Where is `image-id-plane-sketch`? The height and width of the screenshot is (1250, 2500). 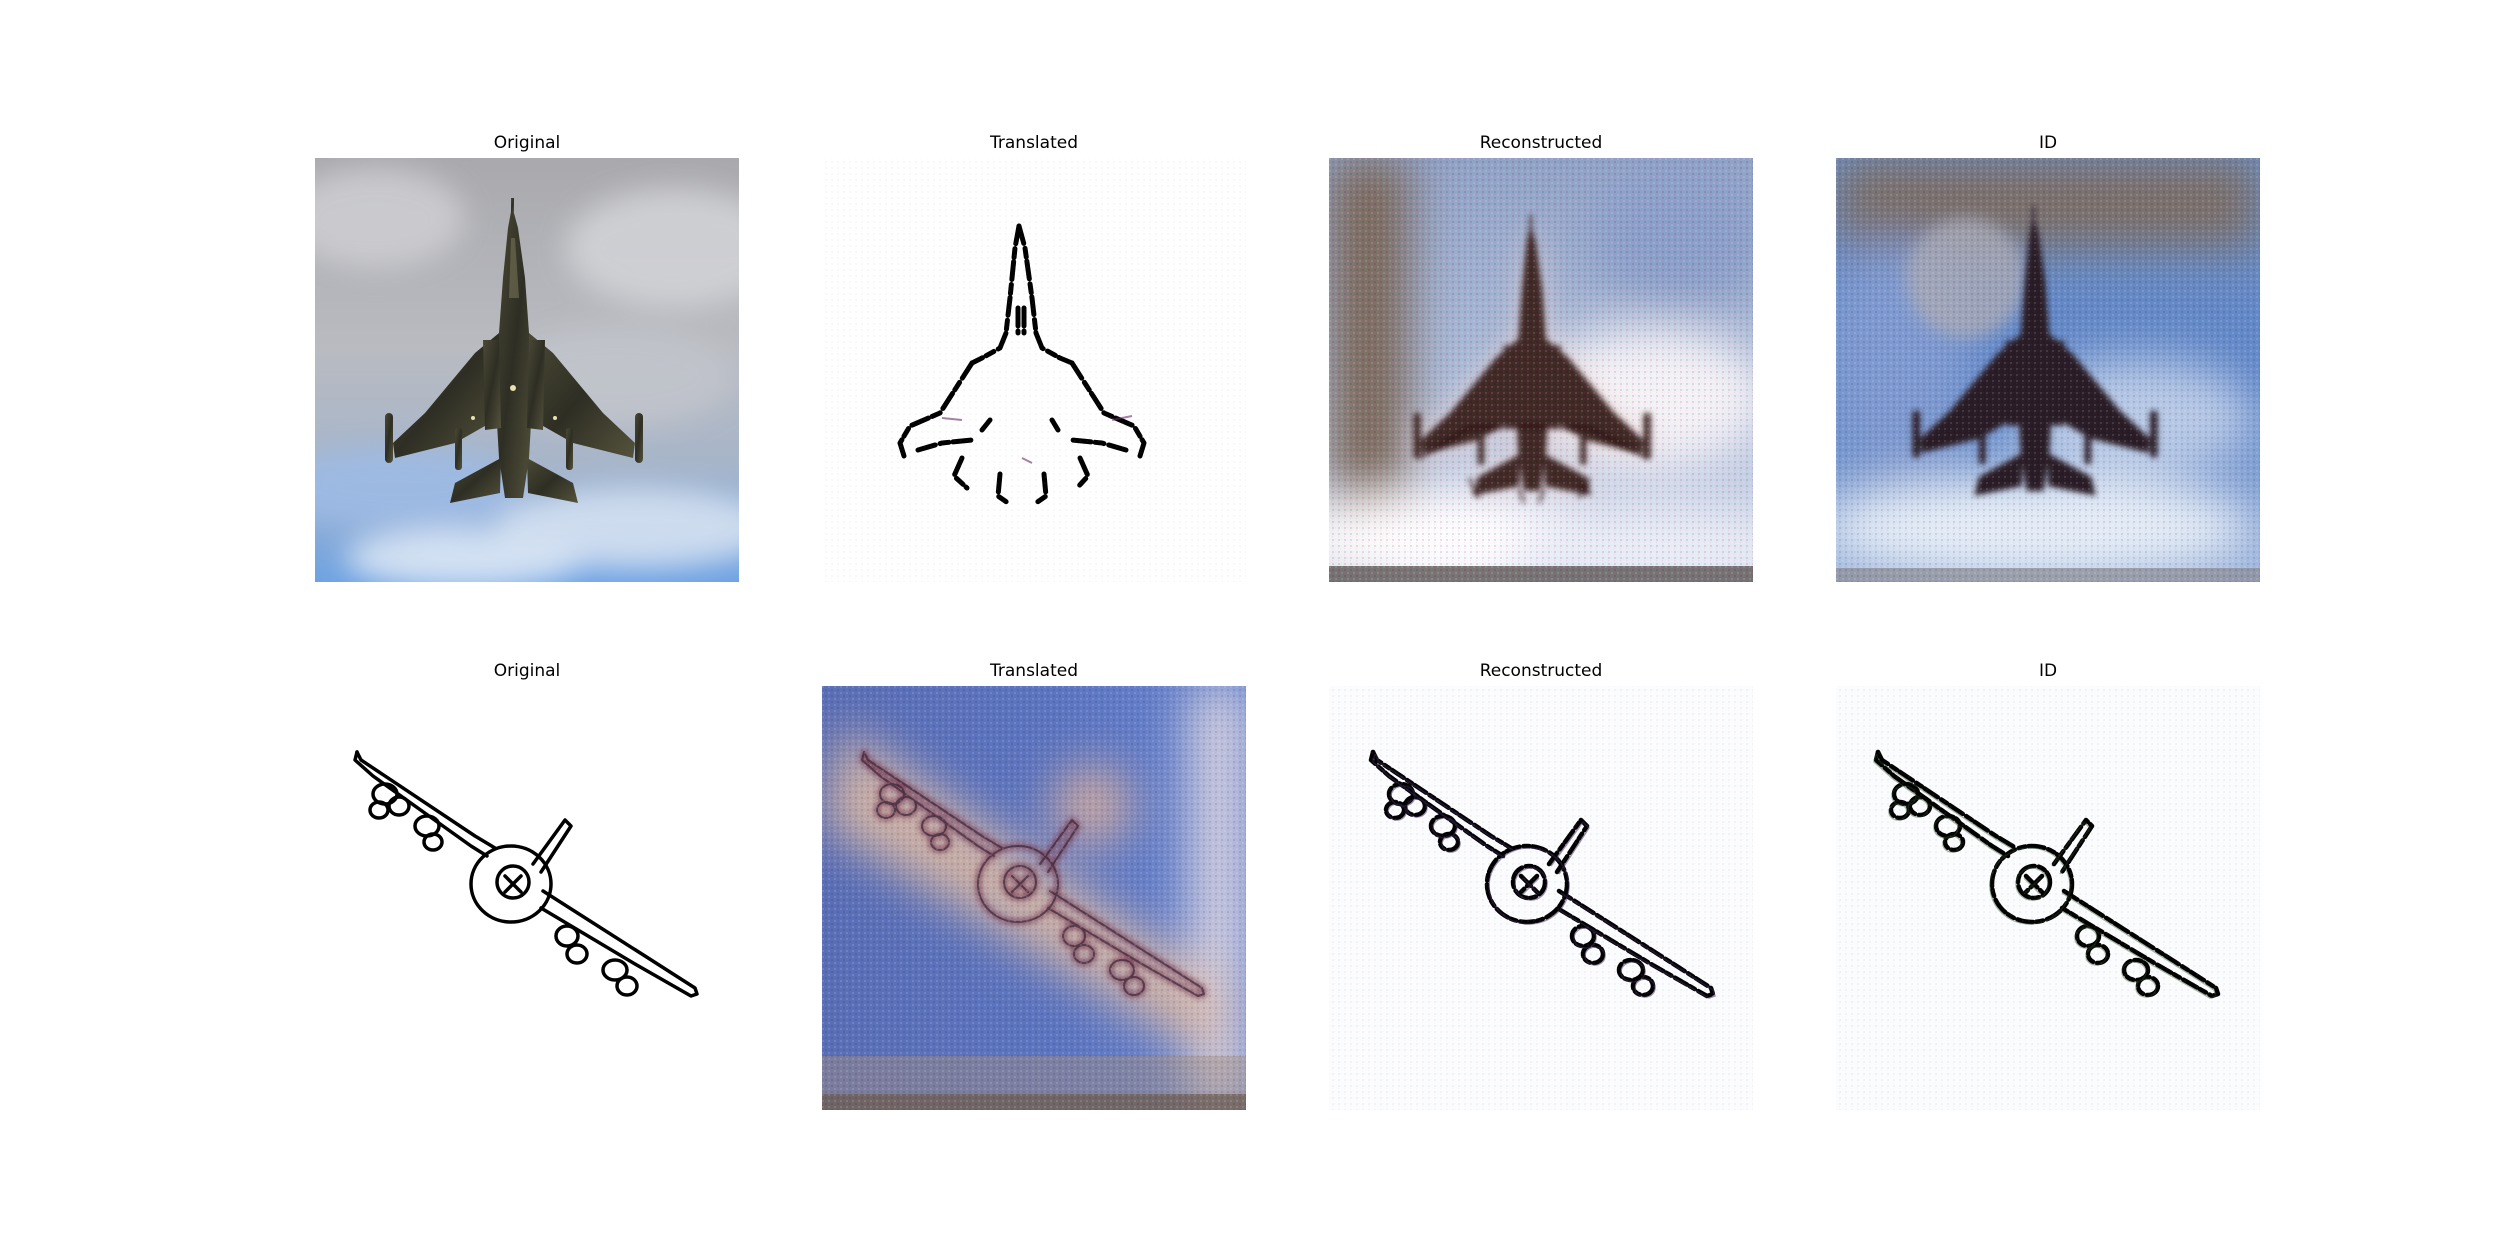 image-id-plane-sketch is located at coordinates (2048, 898).